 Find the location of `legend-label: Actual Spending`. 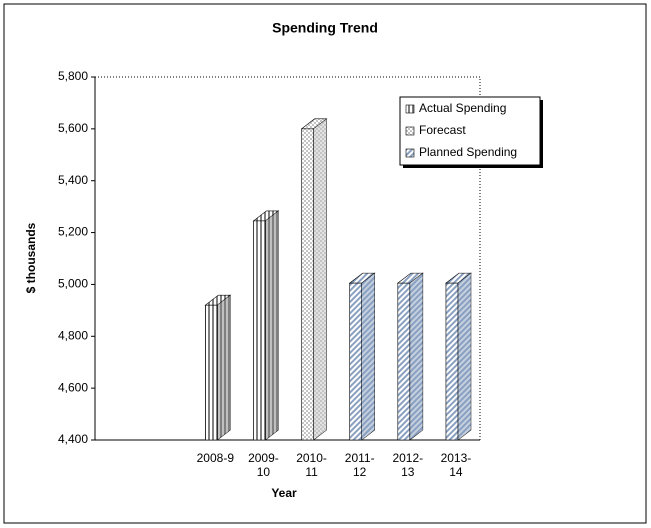

legend-label: Actual Spending is located at coordinates (462, 108).